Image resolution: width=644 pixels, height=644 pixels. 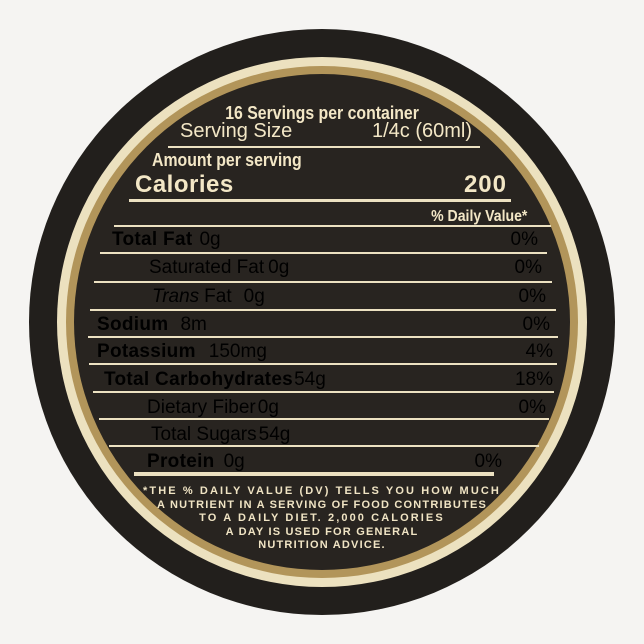 I want to click on nutrient-name: Sodium, so click(x=133, y=324).